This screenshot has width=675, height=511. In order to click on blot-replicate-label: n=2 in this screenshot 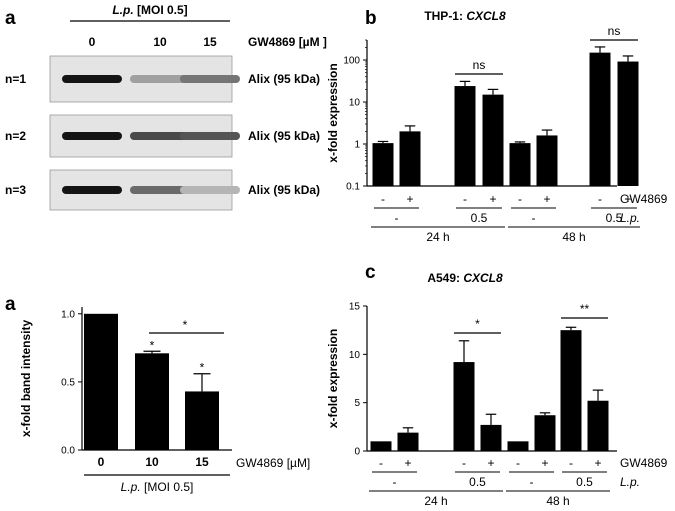, I will do `click(15, 136)`.